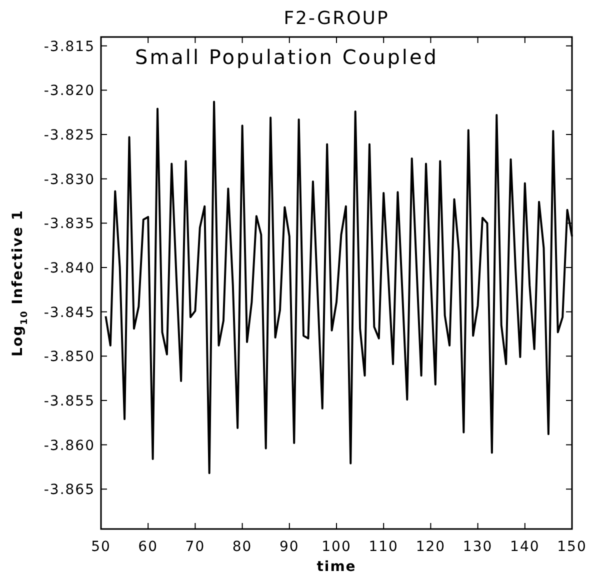 This screenshot has height=578, width=595. I want to click on y-tick-label: -3.855, so click(69, 401).